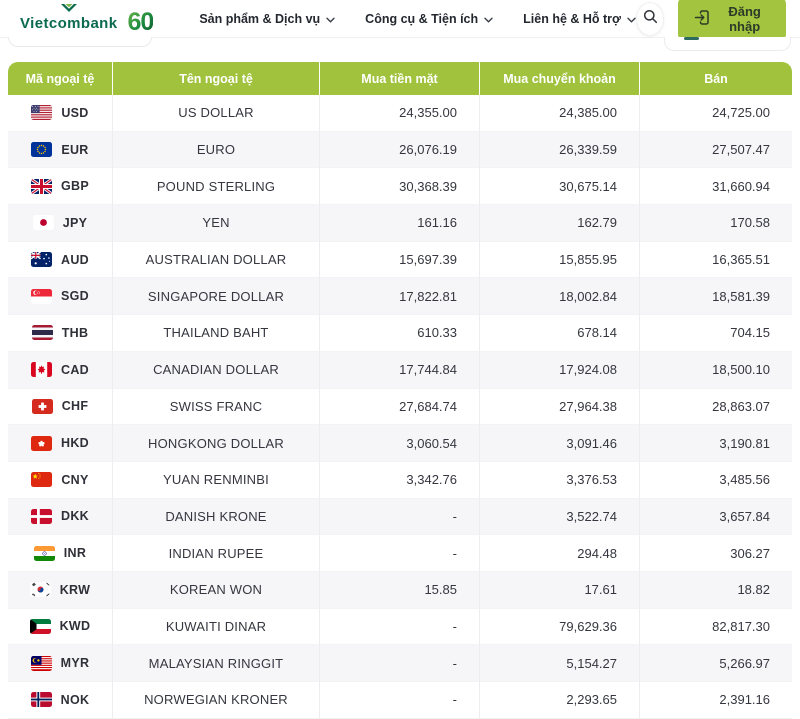 This screenshot has height=719, width=800. What do you see at coordinates (702, 18) in the screenshot?
I see `login-icon` at bounding box center [702, 18].